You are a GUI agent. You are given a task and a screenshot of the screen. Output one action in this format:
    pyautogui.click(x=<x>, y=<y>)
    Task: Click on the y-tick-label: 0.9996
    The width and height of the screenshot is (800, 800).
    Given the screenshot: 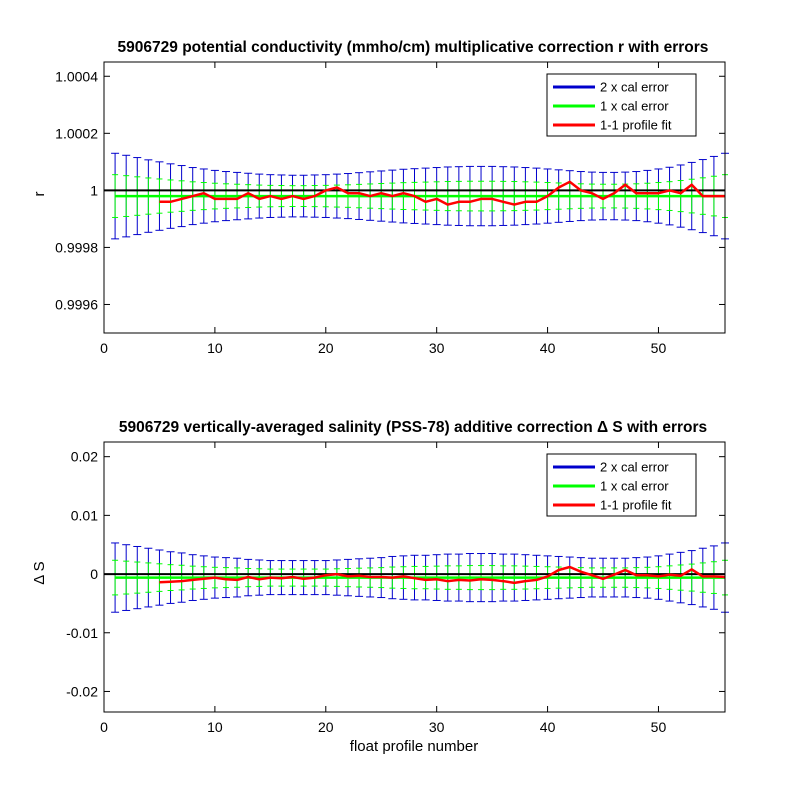 What is the action you would take?
    pyautogui.click(x=76, y=304)
    